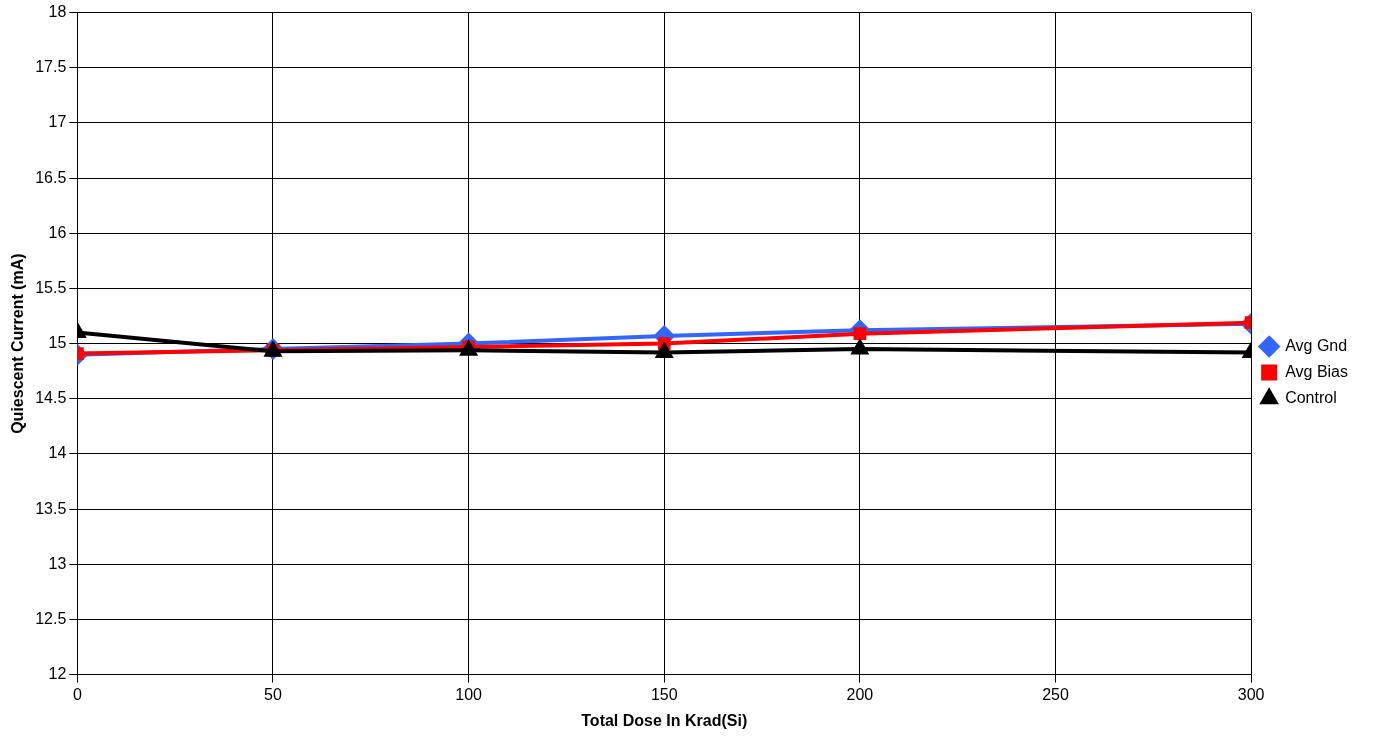 Image resolution: width=1378 pixels, height=740 pixels. What do you see at coordinates (57, 232) in the screenshot?
I see `y-tick-label: 16` at bounding box center [57, 232].